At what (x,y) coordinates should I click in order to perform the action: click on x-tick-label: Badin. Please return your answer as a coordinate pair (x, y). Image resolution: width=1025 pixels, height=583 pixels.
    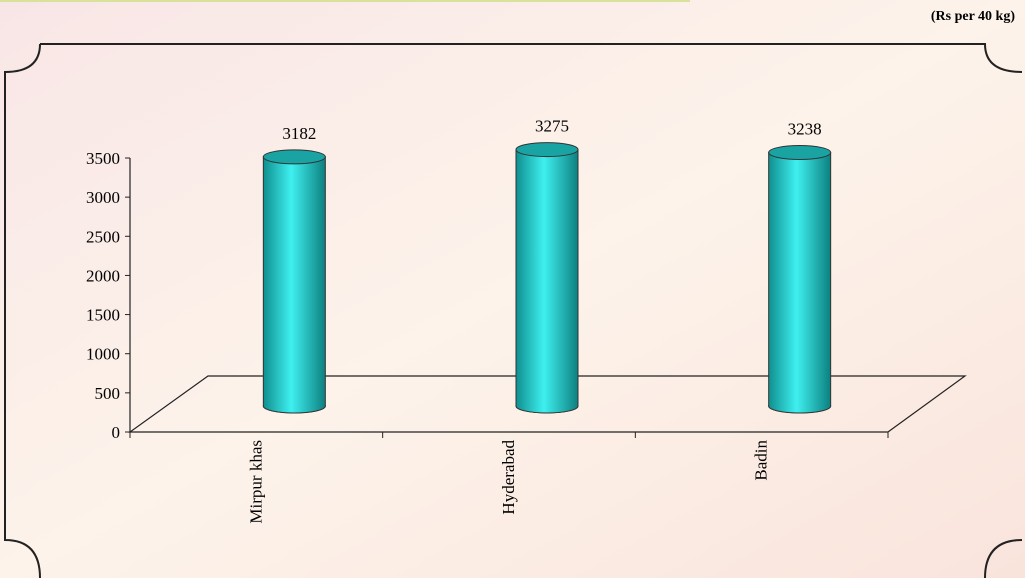
    Looking at the image, I should click on (761, 460).